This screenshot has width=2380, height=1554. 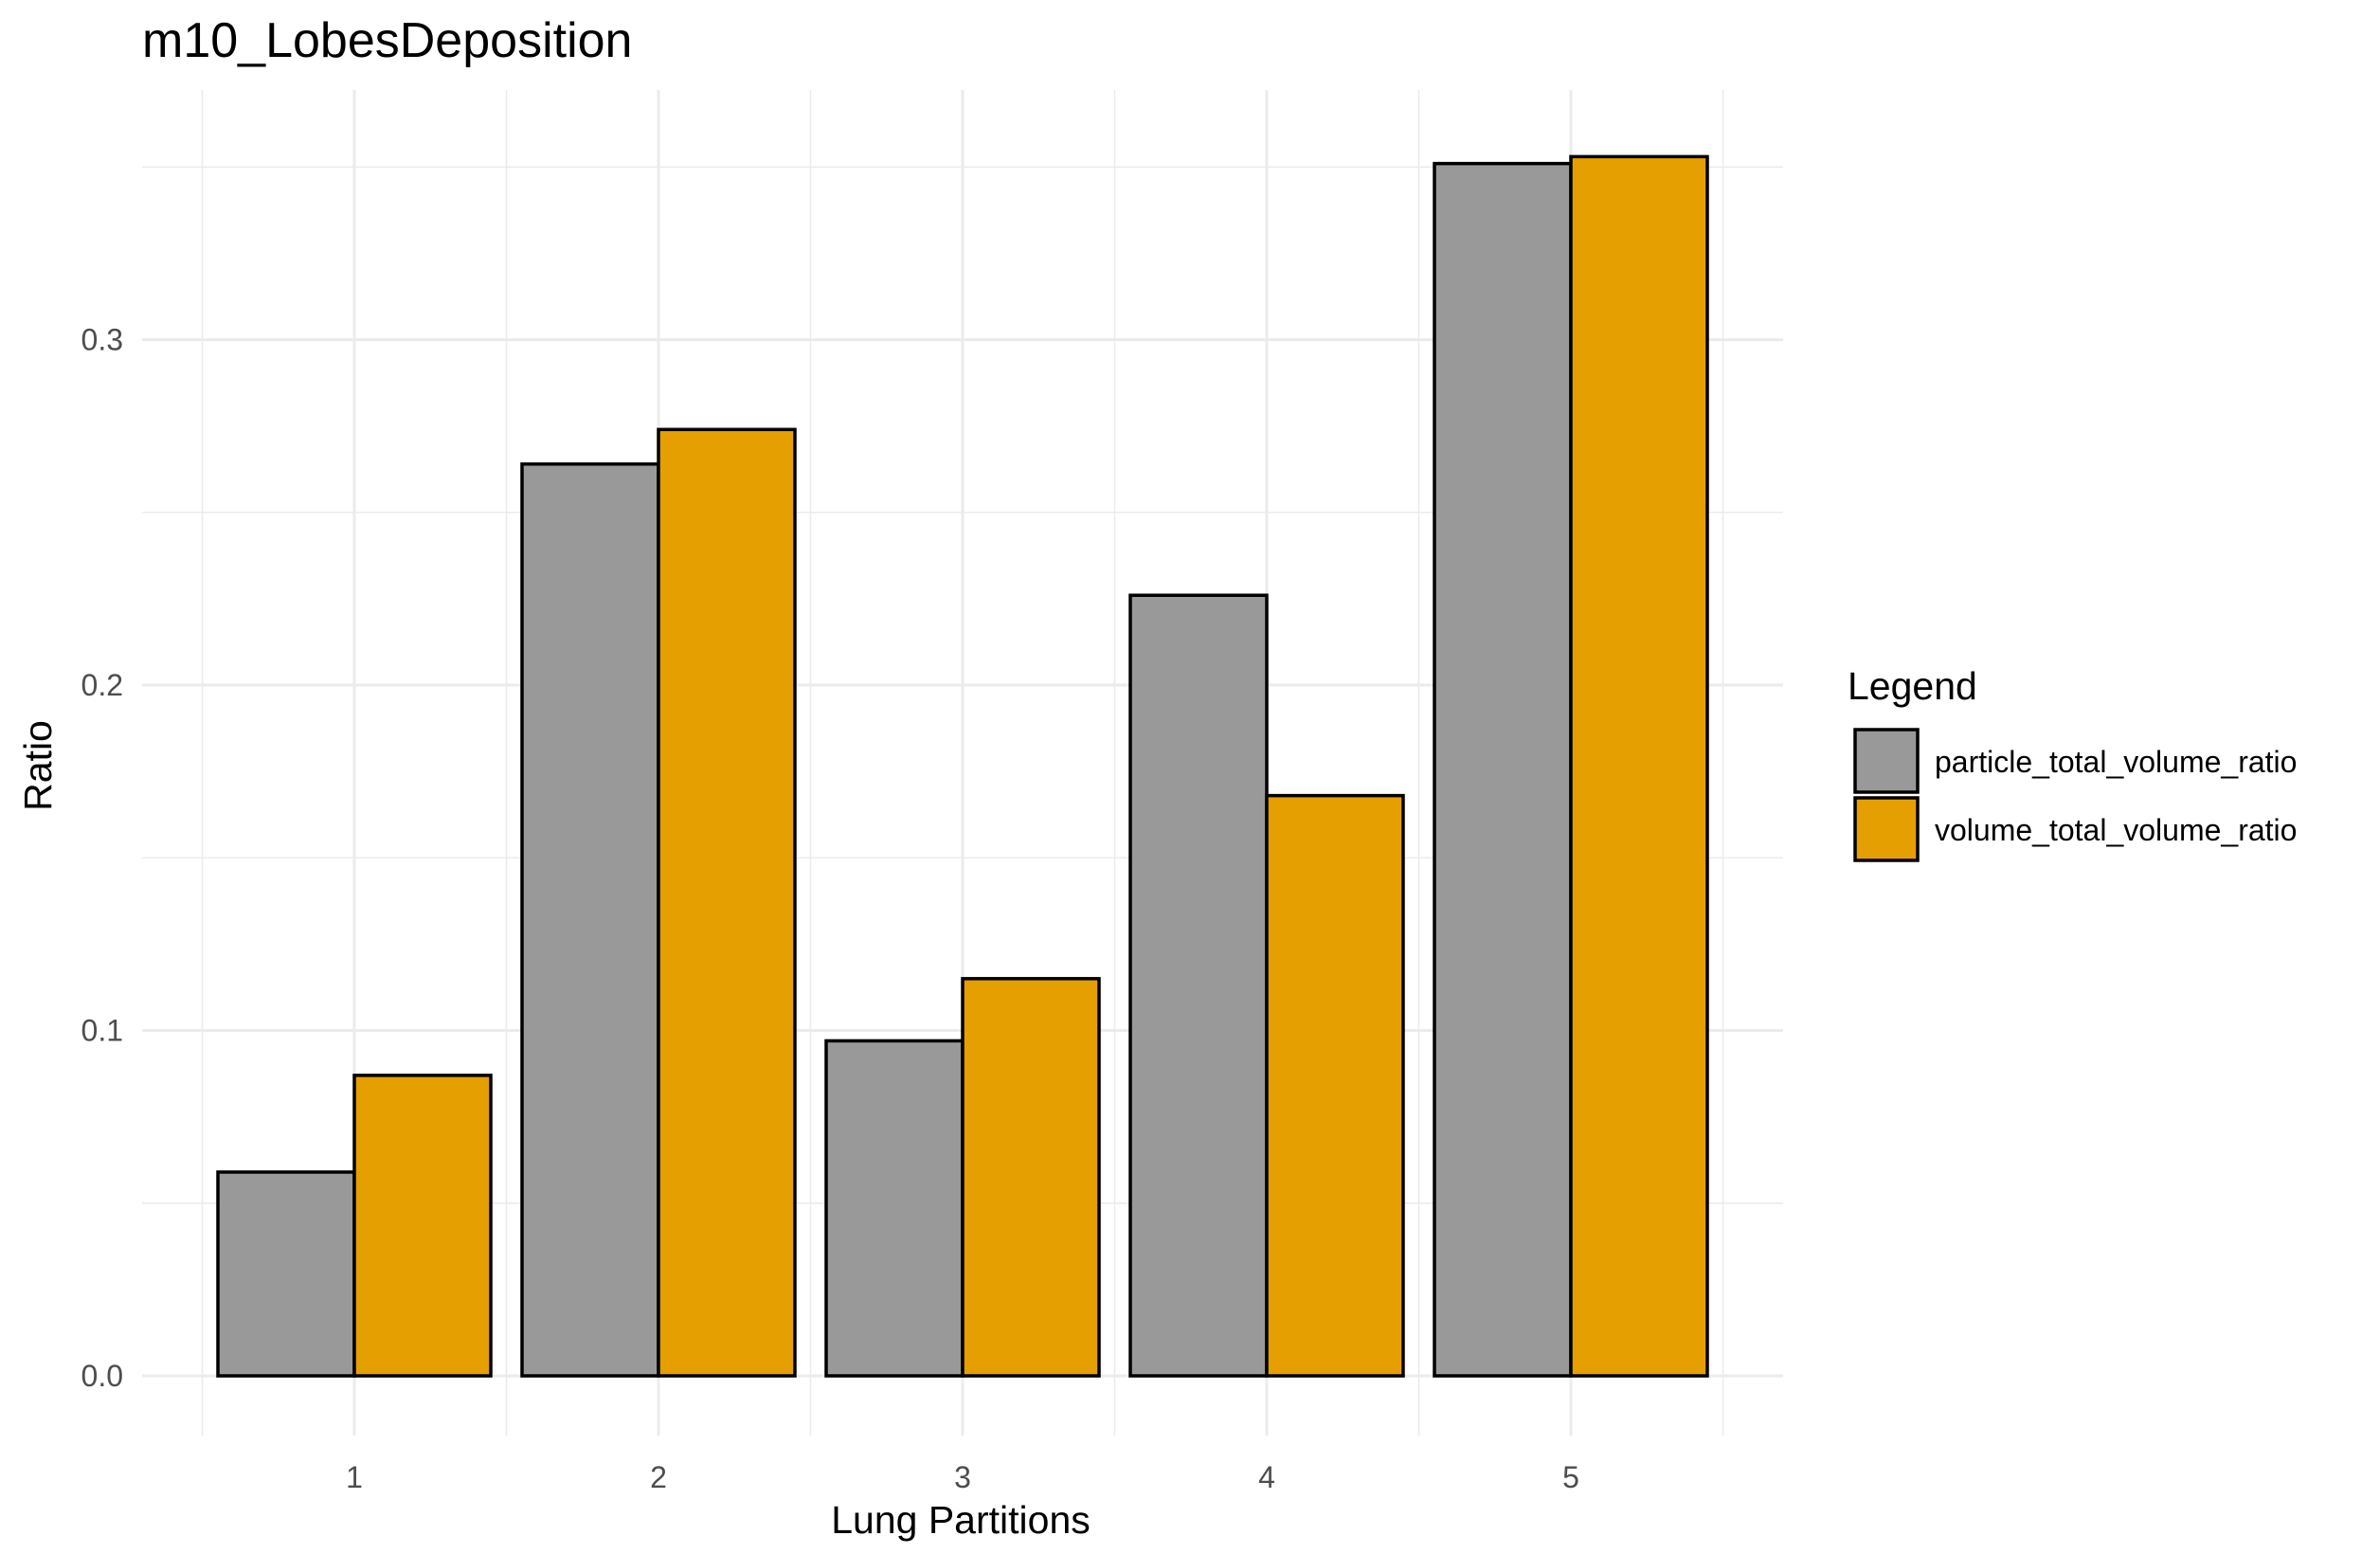 What do you see at coordinates (961, 1520) in the screenshot?
I see `x-axis-title: Lung Partitions` at bounding box center [961, 1520].